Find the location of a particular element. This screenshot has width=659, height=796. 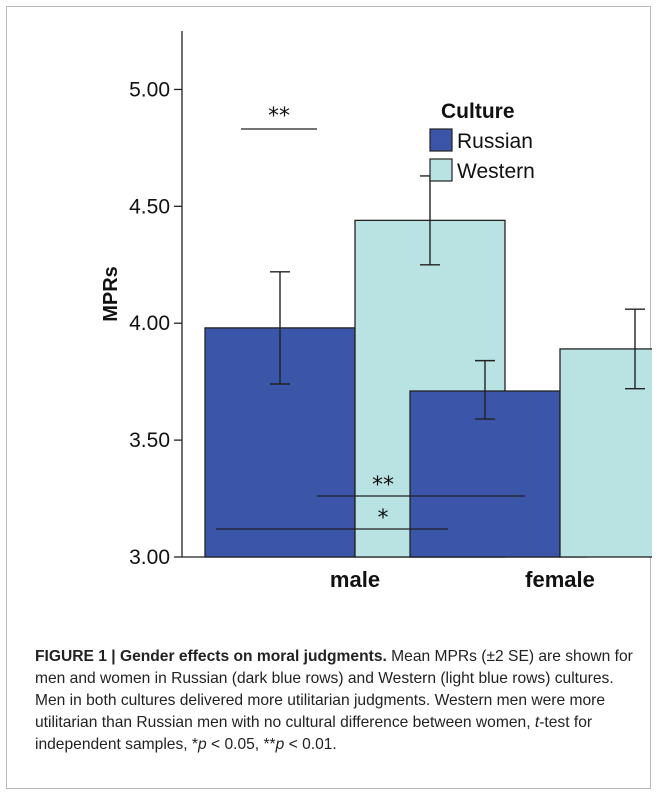

legend-label-russian: Russian is located at coordinates (495, 141).